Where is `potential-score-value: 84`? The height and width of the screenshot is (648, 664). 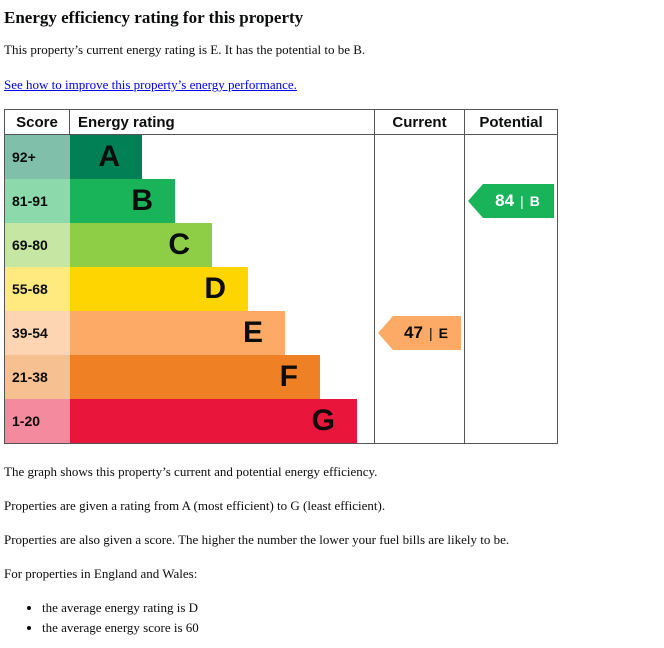 potential-score-value: 84 is located at coordinates (505, 200).